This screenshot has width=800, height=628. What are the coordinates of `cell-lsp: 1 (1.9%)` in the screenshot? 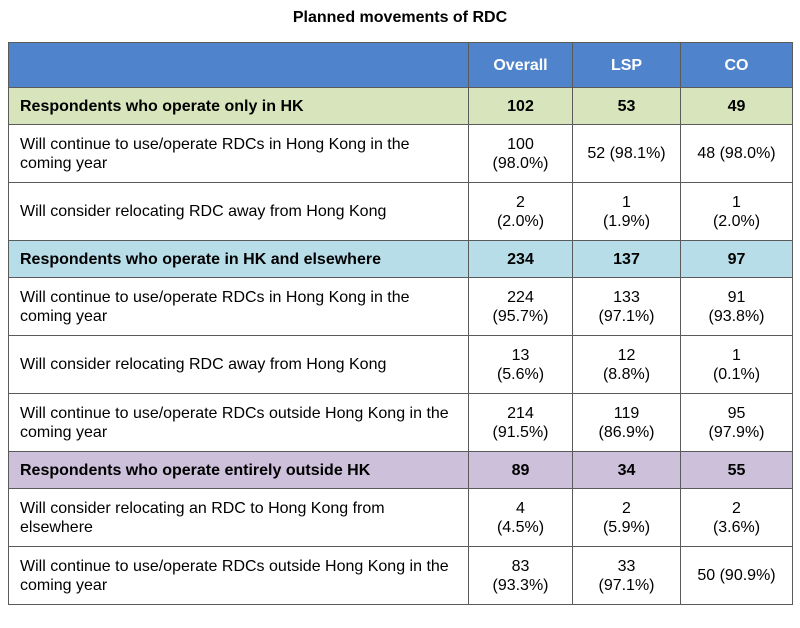 It's located at (626, 211).